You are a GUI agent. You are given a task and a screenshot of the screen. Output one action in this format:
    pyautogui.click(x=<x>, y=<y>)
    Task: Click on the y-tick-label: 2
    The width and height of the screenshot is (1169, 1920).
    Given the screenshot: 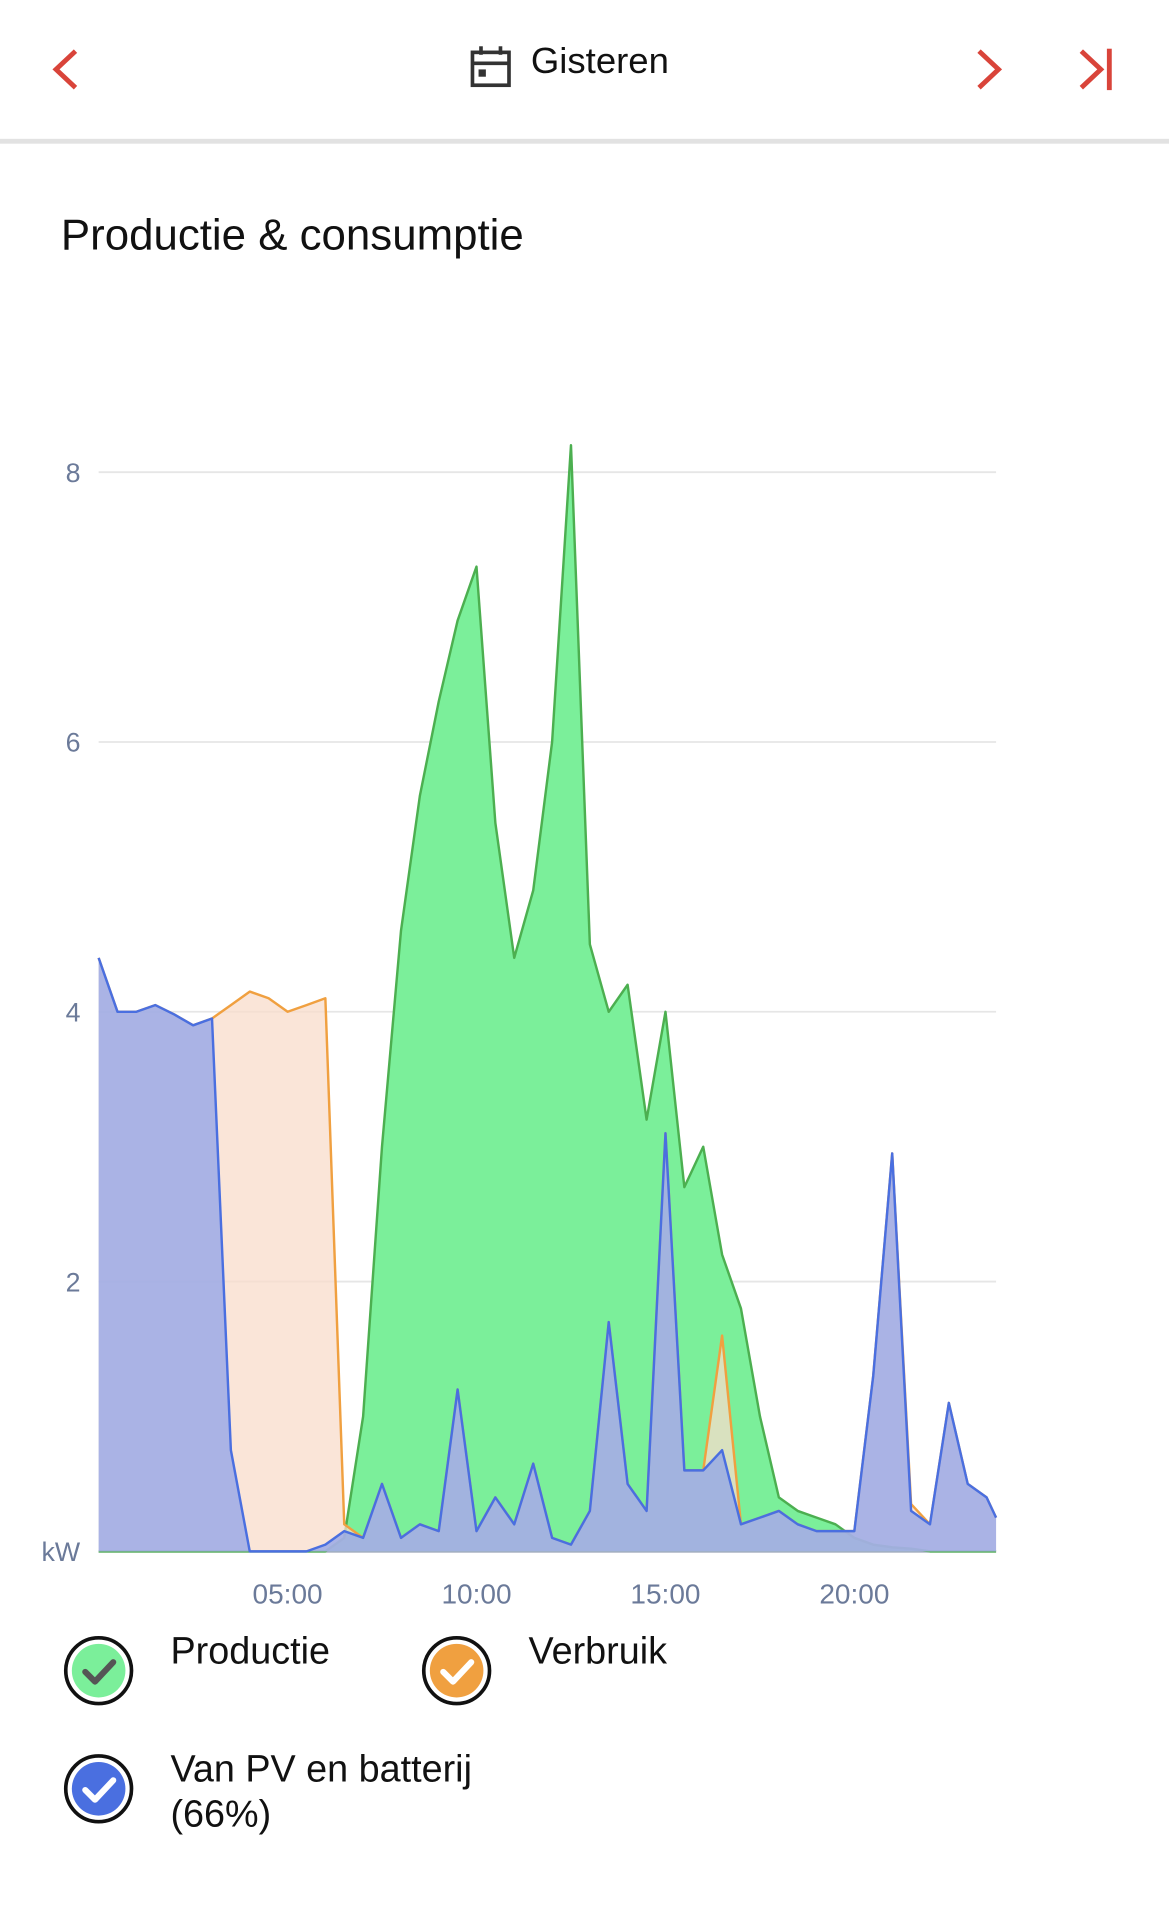 What is the action you would take?
    pyautogui.click(x=73, y=1282)
    